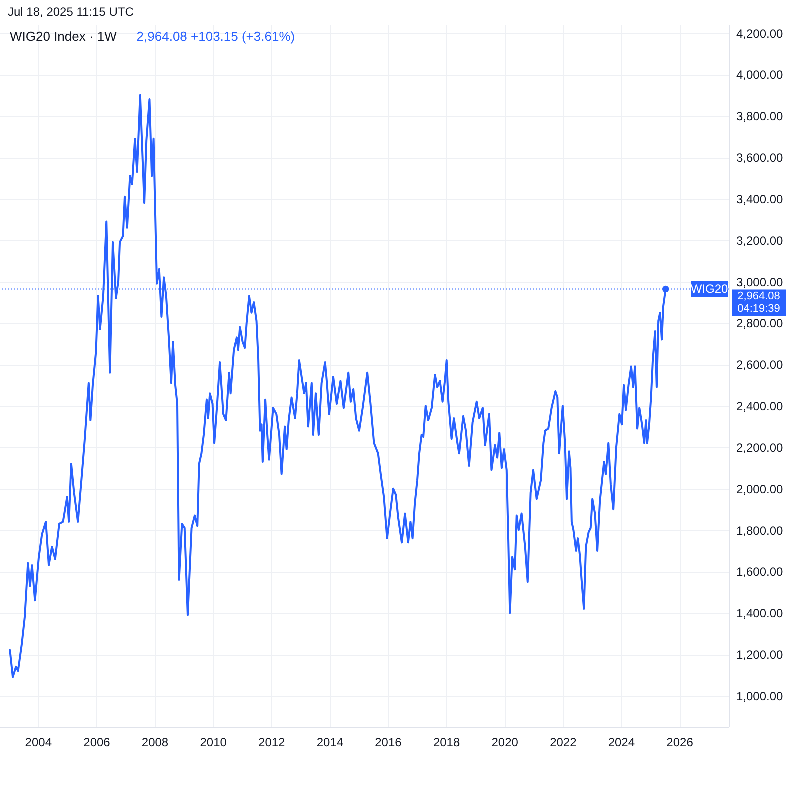  Describe the element at coordinates (709, 289) in the screenshot. I see `ref-line-label: WIG20` at that location.